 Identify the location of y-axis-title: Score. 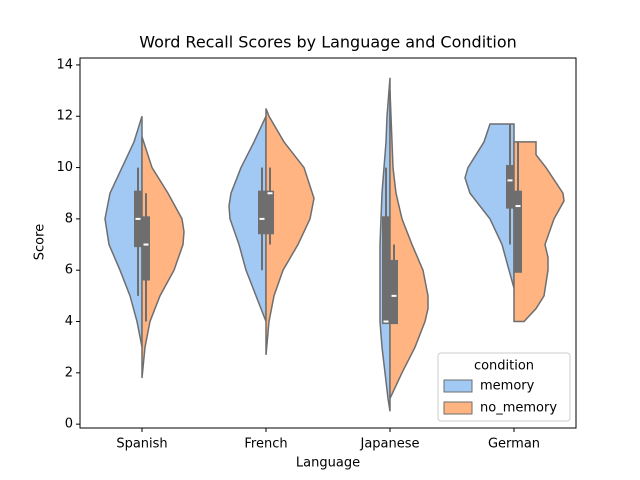
(40, 242).